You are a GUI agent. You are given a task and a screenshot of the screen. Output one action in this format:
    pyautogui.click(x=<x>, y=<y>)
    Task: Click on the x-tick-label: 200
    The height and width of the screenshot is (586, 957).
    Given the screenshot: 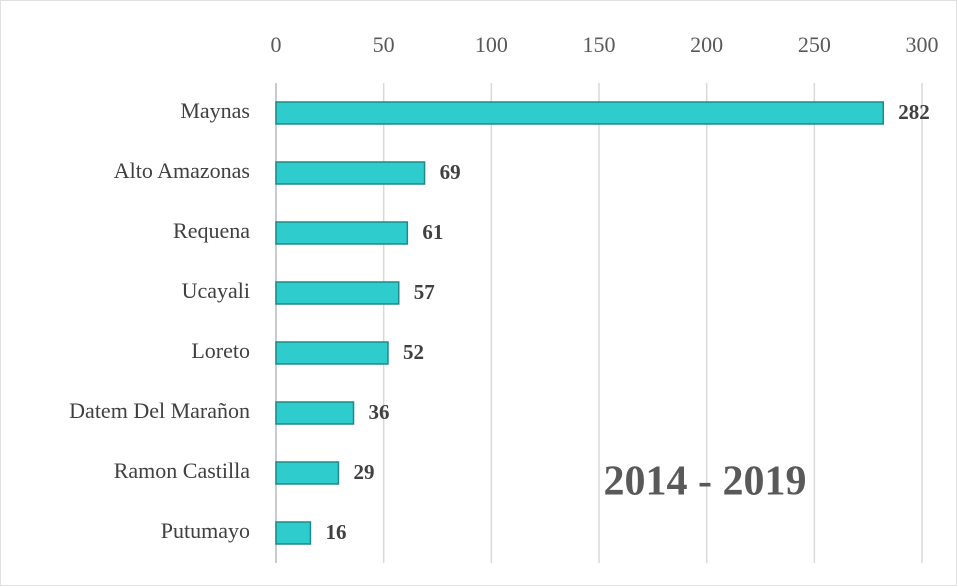 What is the action you would take?
    pyautogui.click(x=706, y=44)
    